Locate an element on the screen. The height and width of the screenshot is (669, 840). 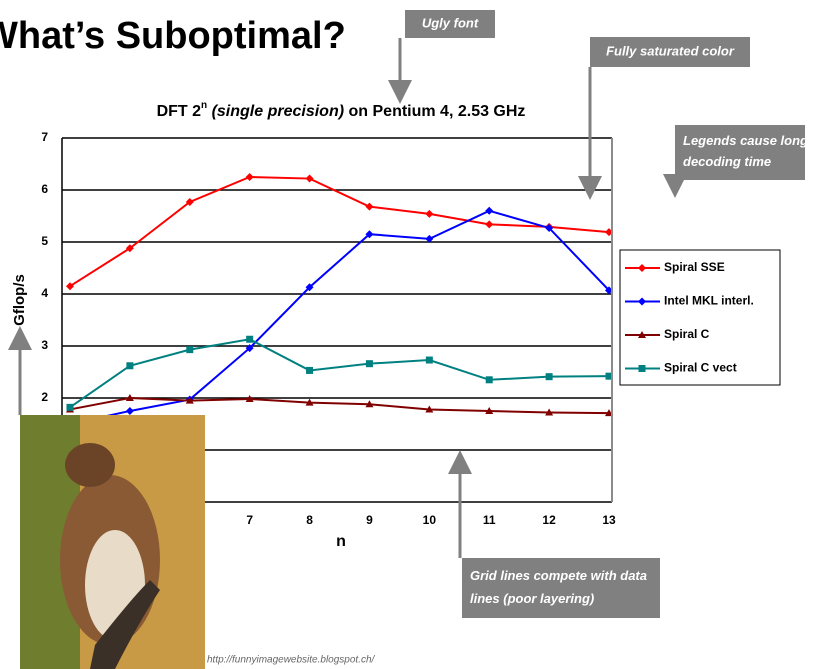
legend-box is located at coordinates (700, 317).